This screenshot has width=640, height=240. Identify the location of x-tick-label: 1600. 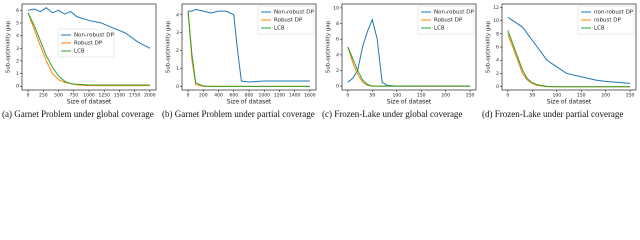
(310, 96).